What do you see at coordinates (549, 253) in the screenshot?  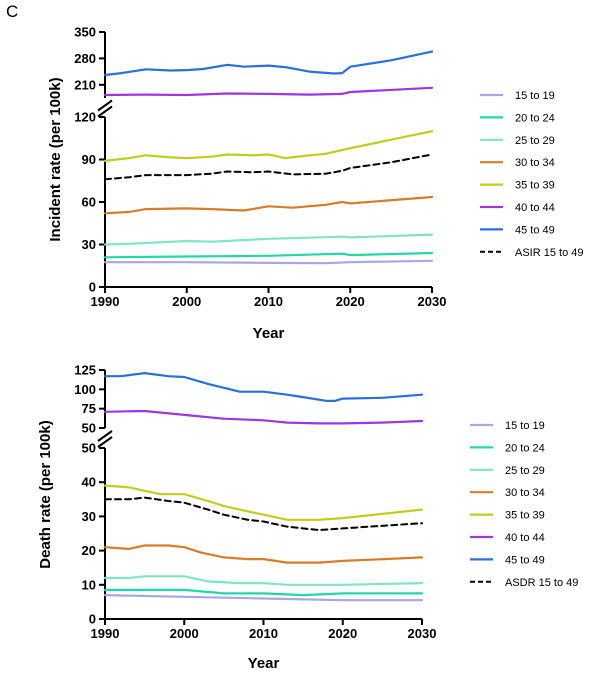 I see `legend-entry: ASIR 15 to 49` at bounding box center [549, 253].